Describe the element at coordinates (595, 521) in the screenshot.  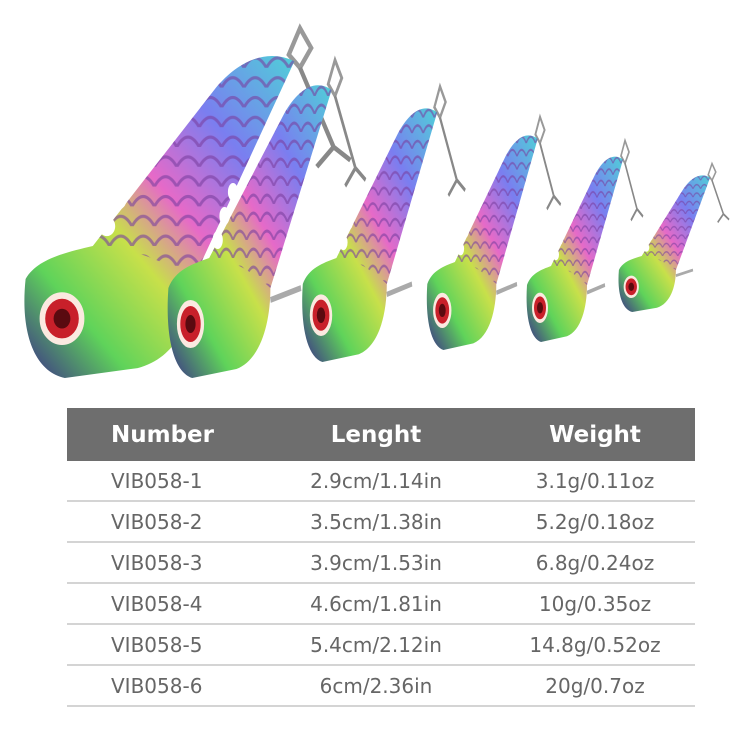
I see `cell-weight: 5.2g/0.18oz` at that location.